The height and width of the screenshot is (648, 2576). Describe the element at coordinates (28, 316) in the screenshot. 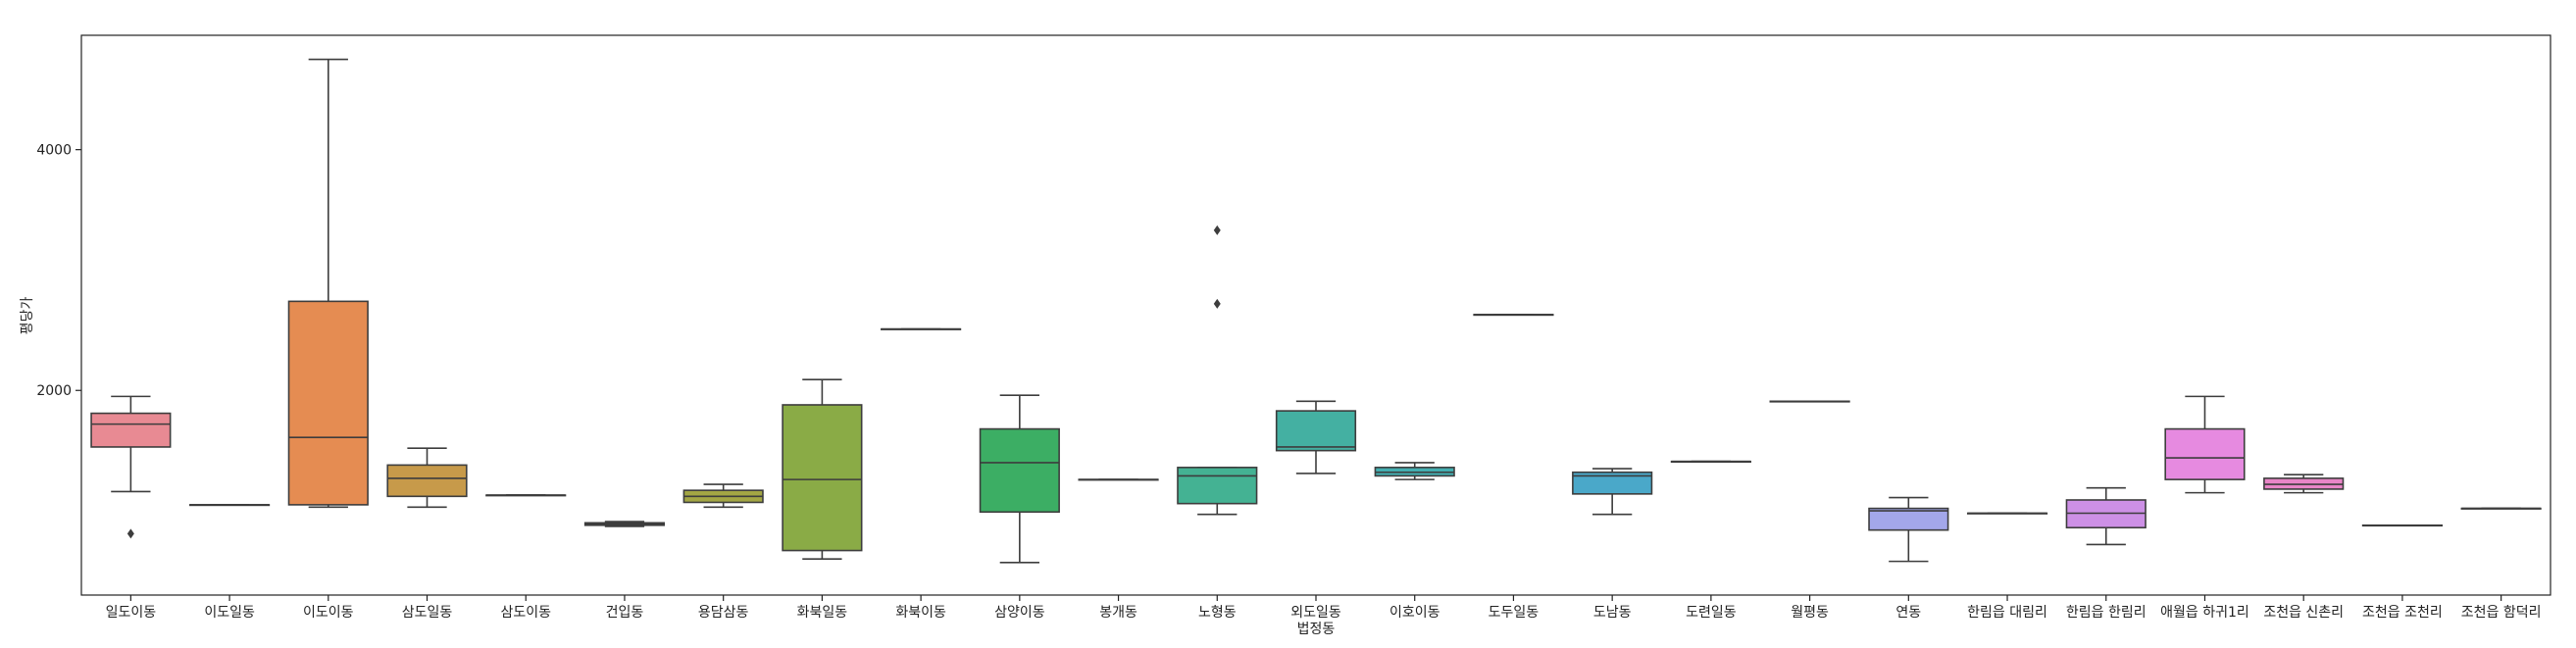

I see `y-axis-label: 평당가` at that location.